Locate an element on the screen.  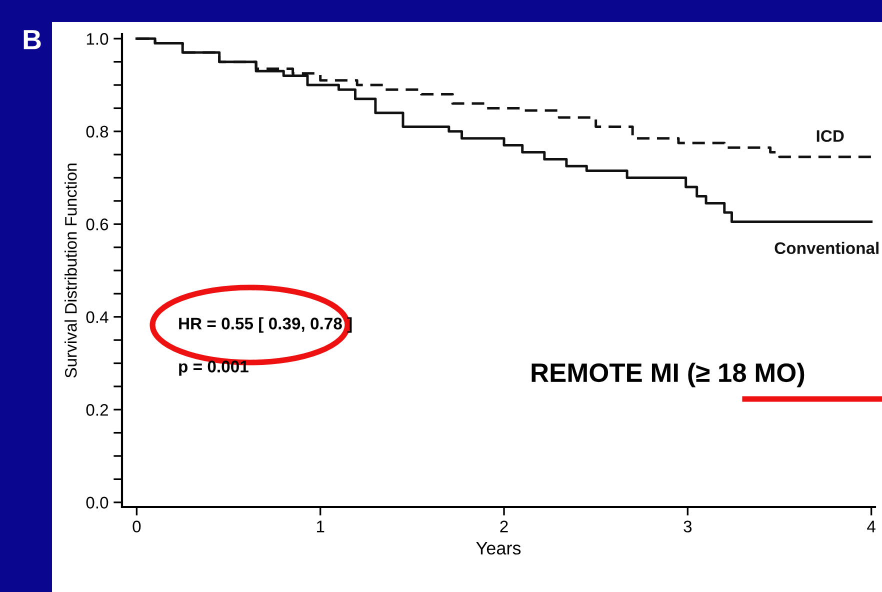
y-tick-label: 0.8 is located at coordinates (97, 132).